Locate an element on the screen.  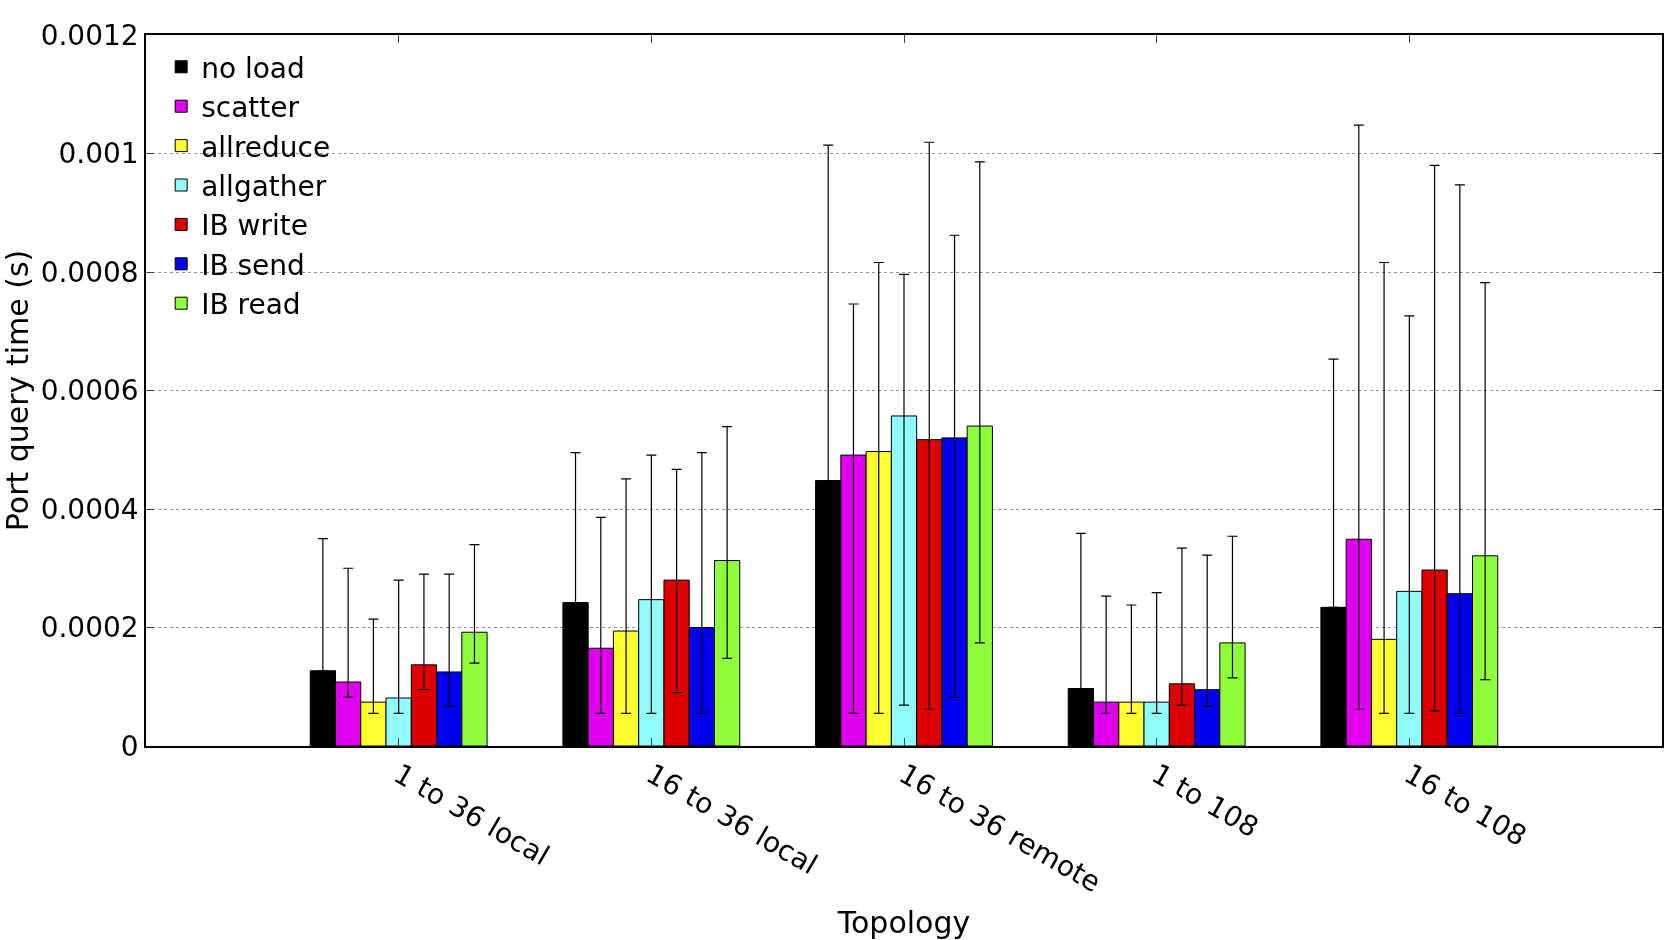
legend-label: allgather is located at coordinates (264, 186).